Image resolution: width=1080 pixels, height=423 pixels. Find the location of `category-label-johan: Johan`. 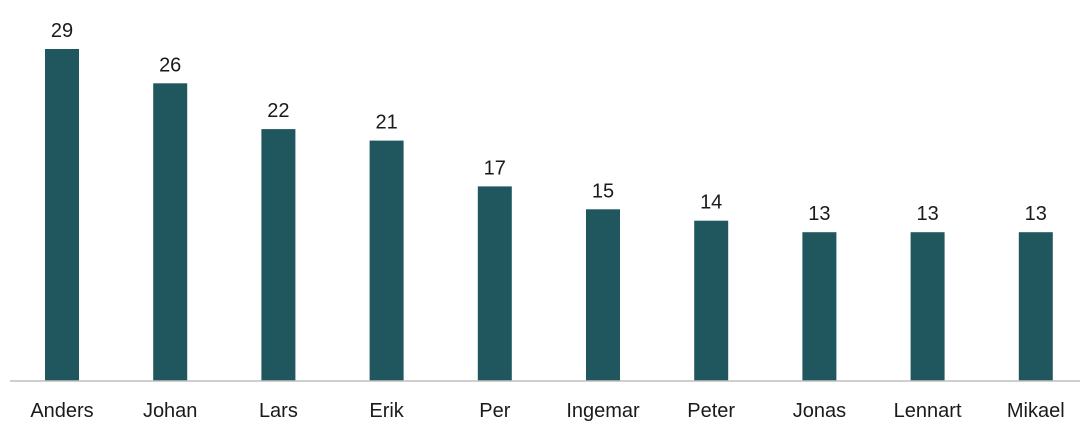

category-label-johan: Johan is located at coordinates (170, 411).